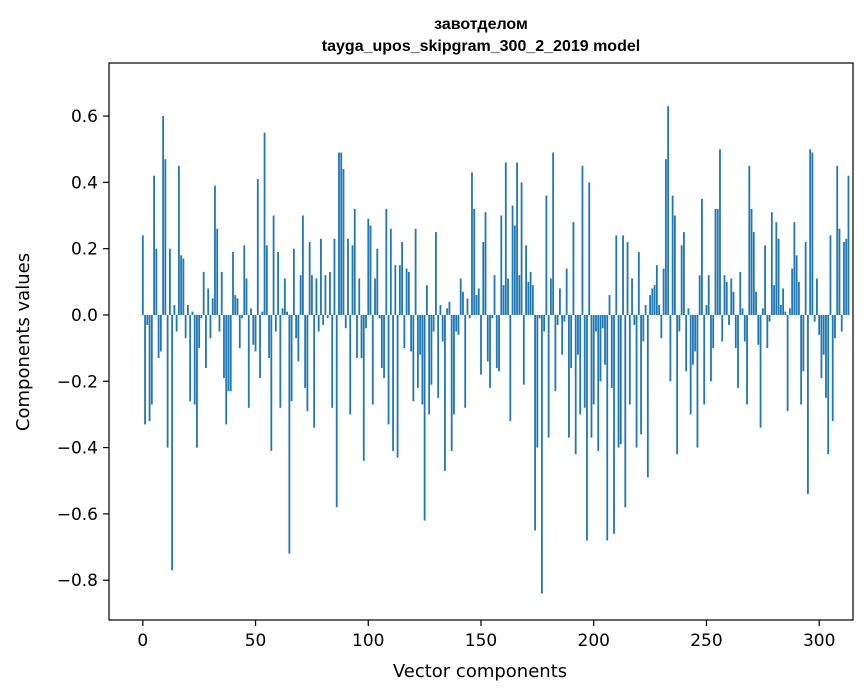  I want to click on x-tick-label: 100, so click(368, 641).